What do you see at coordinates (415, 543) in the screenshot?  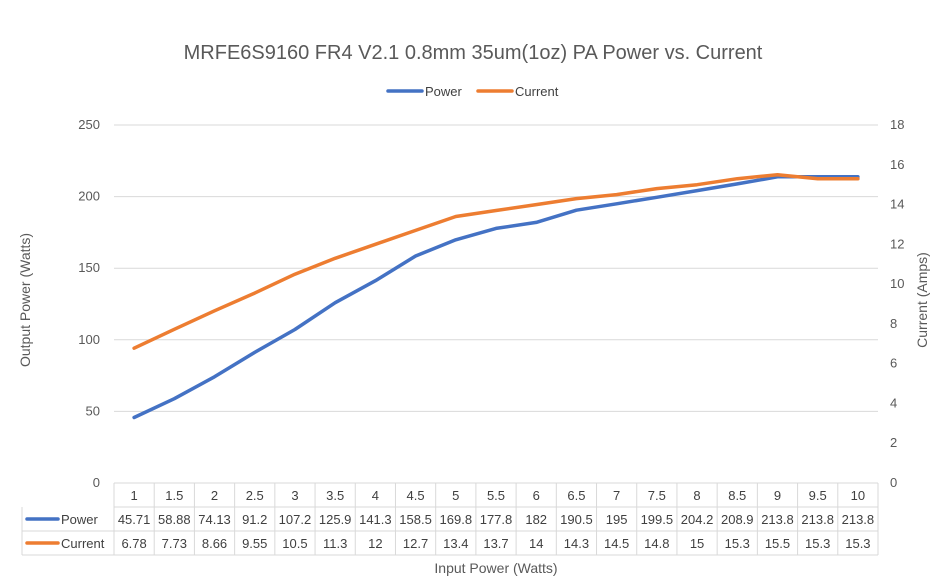 I see `data-label: 12.7` at bounding box center [415, 543].